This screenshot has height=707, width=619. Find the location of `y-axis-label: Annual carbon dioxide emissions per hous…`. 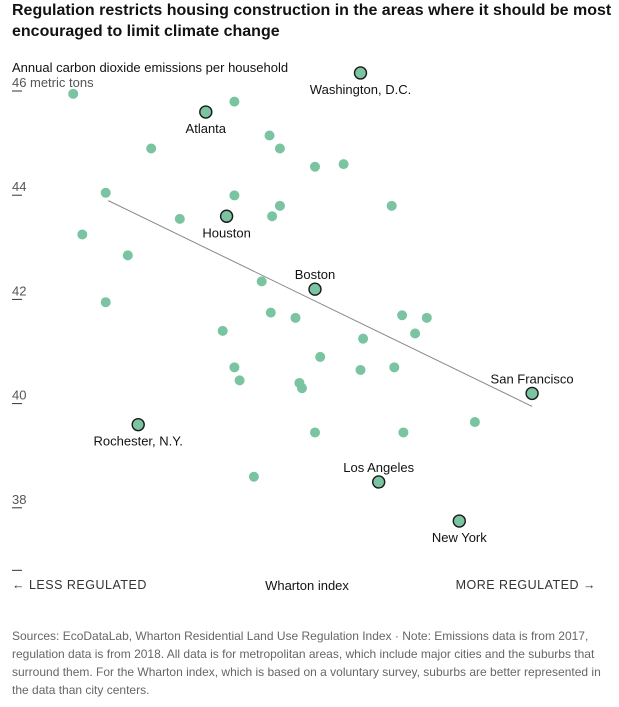

y-axis-label: Annual carbon dioxide emissions per hous… is located at coordinates (150, 67).